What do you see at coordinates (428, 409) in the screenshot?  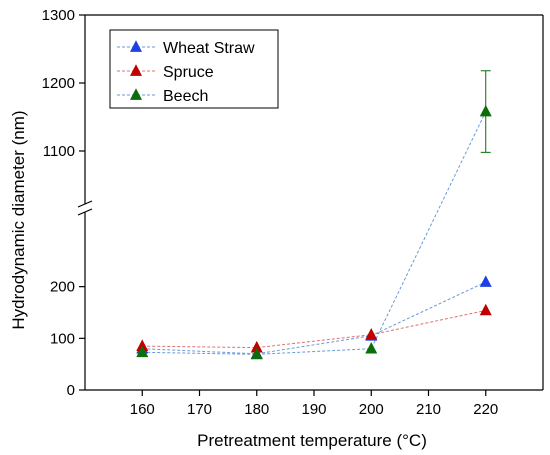 I see `x-tick-label: 210` at bounding box center [428, 409].